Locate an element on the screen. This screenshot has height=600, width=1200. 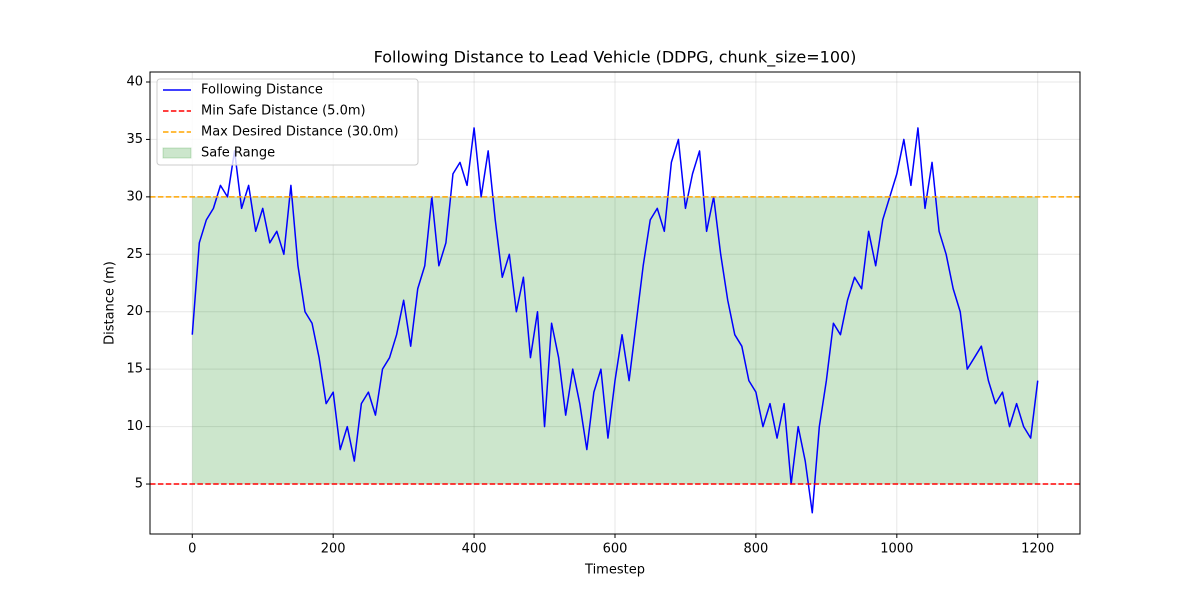
x-tick-label: 1000 is located at coordinates (896, 549).